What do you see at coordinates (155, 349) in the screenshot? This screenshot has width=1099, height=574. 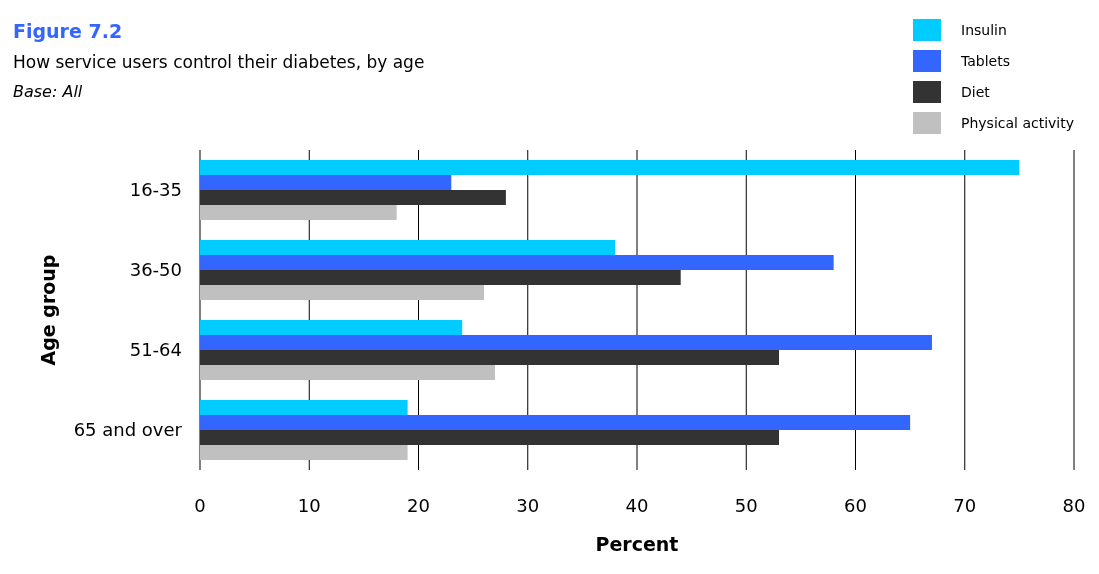 I see `y-tick-label: 51-64` at bounding box center [155, 349].